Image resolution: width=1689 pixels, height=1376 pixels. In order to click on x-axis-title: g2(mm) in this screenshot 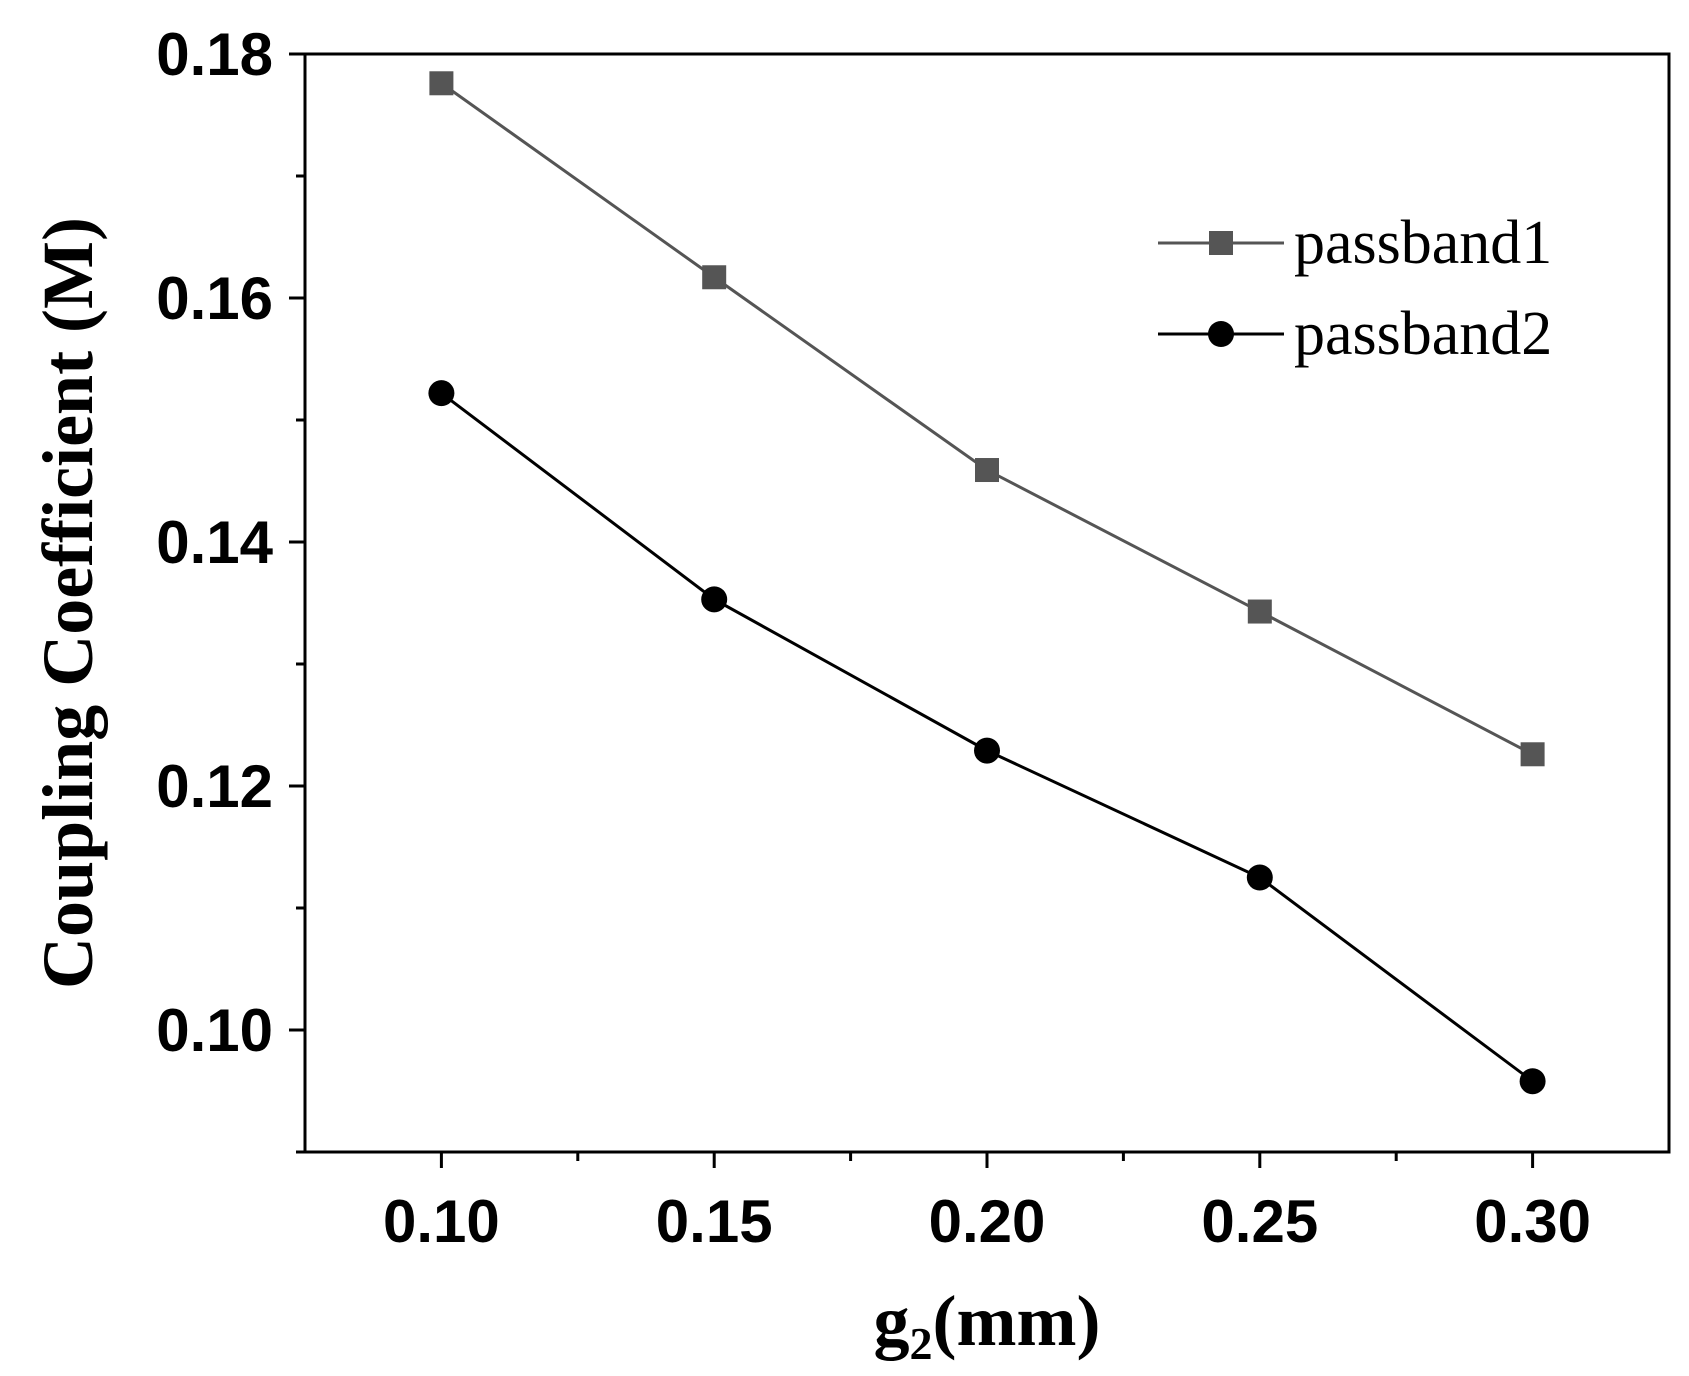, I will do `click(987, 1325)`.